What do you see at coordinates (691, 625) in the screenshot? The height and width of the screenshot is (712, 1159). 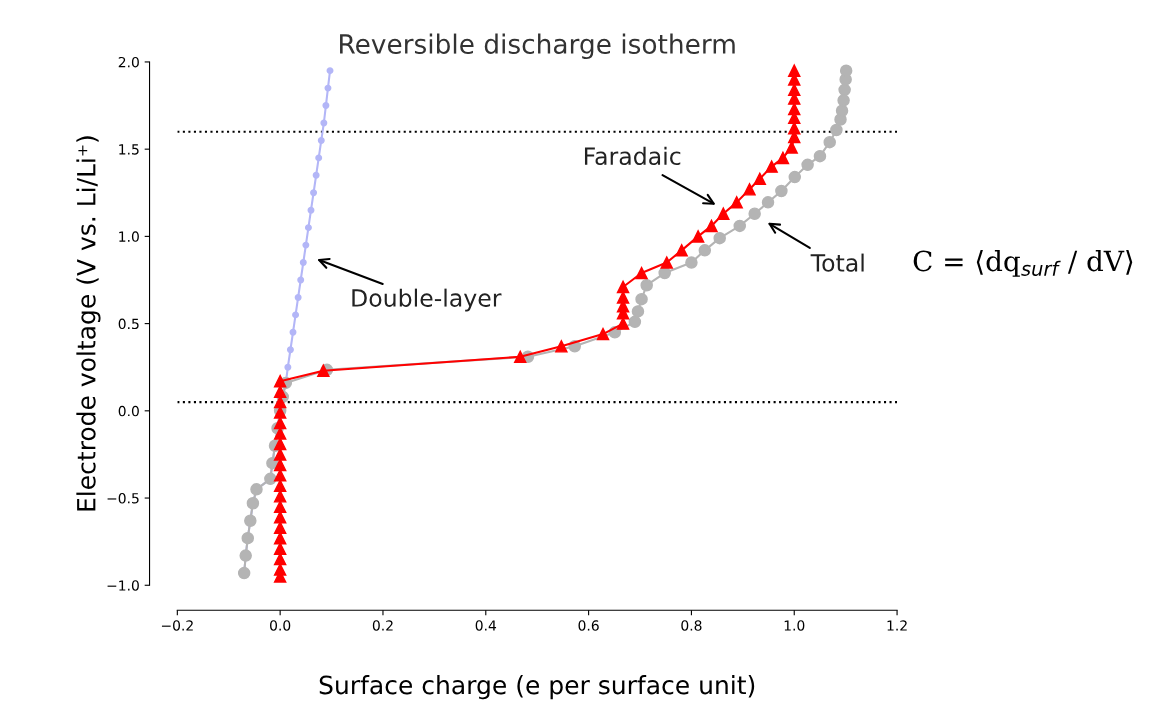 I see `x-tick-label: 0.8` at bounding box center [691, 625].